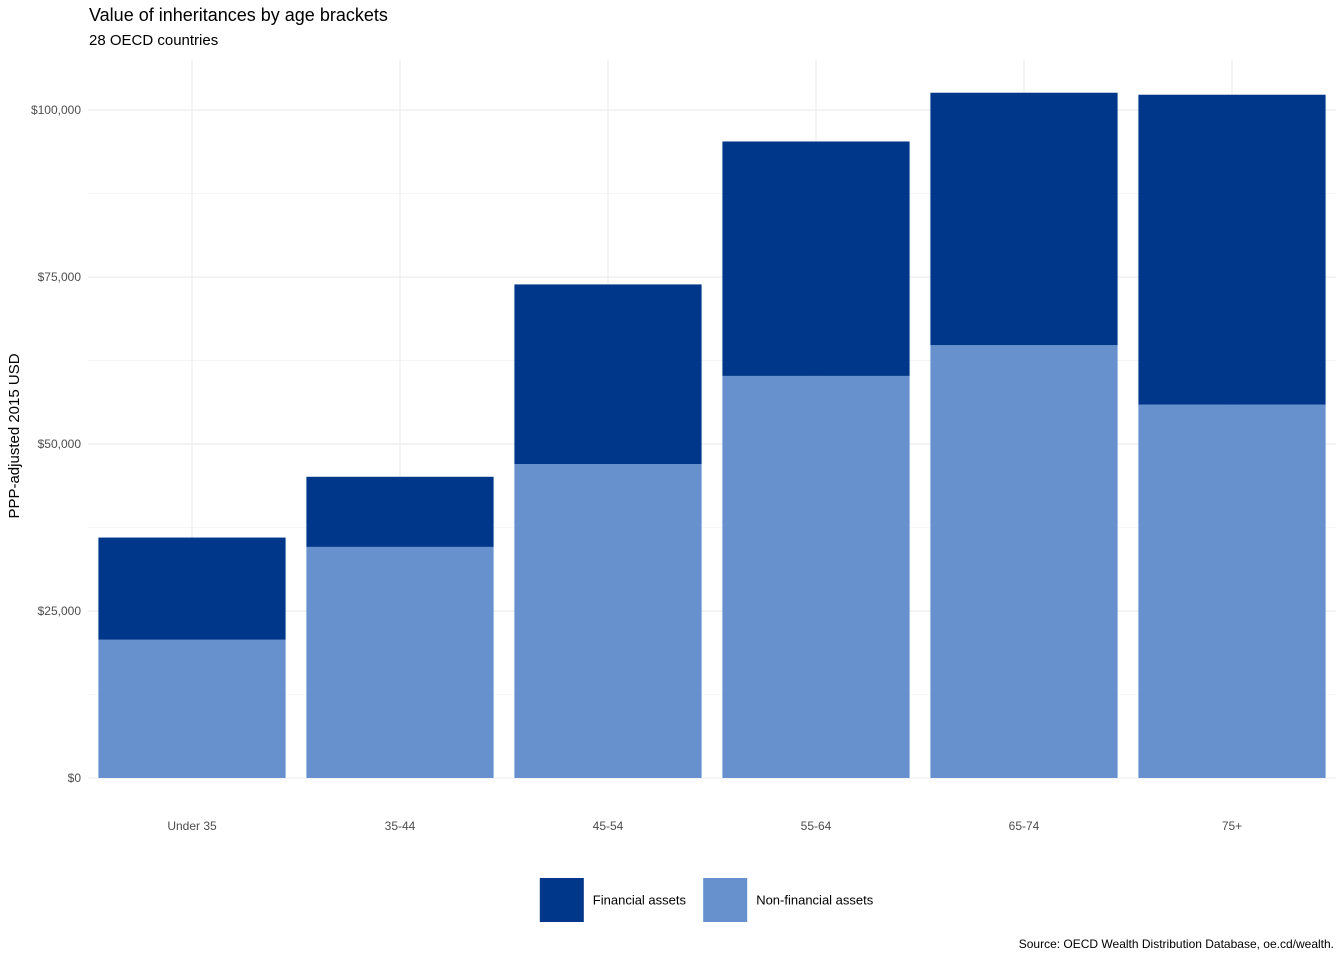 The height and width of the screenshot is (960, 1344). What do you see at coordinates (1024, 826) in the screenshot?
I see `x-tick-label: 65-74` at bounding box center [1024, 826].